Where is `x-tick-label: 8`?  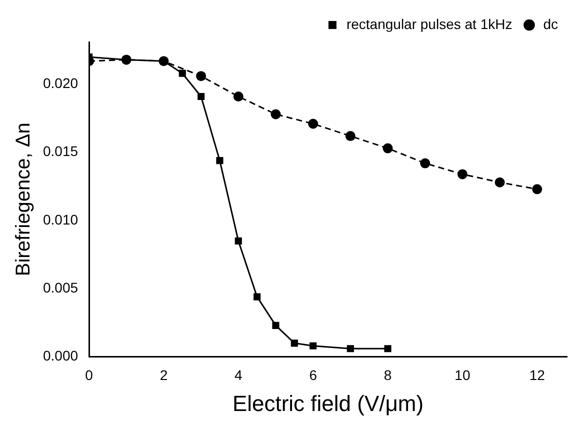 x-tick-label: 8 is located at coordinates (388, 375).